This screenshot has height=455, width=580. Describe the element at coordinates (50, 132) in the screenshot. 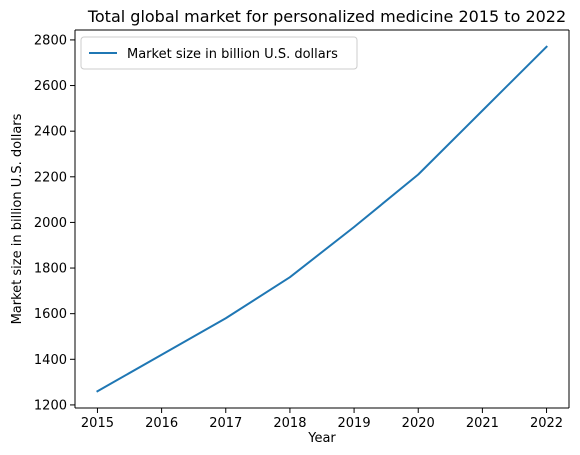

I see `y-tick-label: 2400` at that location.